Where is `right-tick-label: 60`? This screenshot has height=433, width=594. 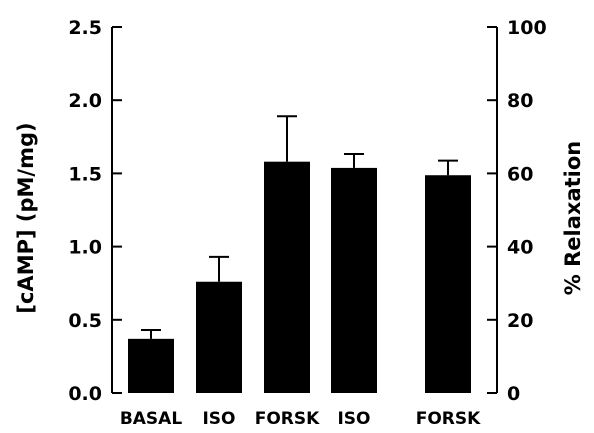 right-tick-label: 60 is located at coordinates (520, 174).